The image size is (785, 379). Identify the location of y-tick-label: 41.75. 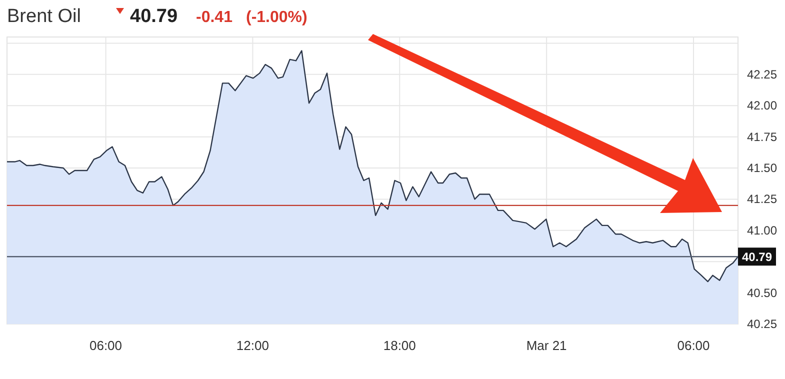
(762, 137).